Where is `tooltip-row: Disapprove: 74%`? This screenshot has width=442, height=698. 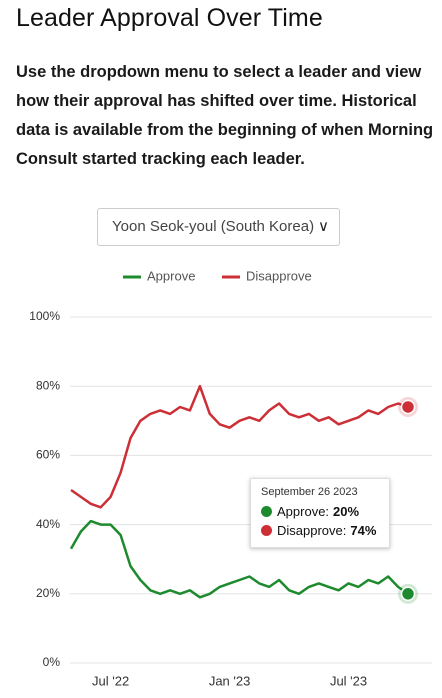
tooltip-row: Disapprove: 74% is located at coordinates (320, 530).